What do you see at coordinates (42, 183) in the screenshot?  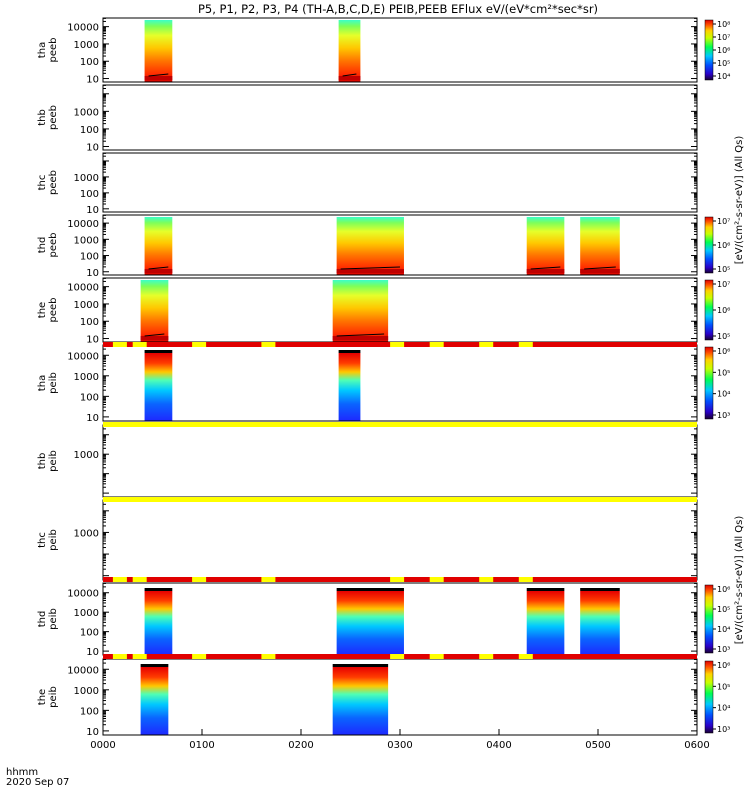 I see `y-axis-label: thc` at bounding box center [42, 183].